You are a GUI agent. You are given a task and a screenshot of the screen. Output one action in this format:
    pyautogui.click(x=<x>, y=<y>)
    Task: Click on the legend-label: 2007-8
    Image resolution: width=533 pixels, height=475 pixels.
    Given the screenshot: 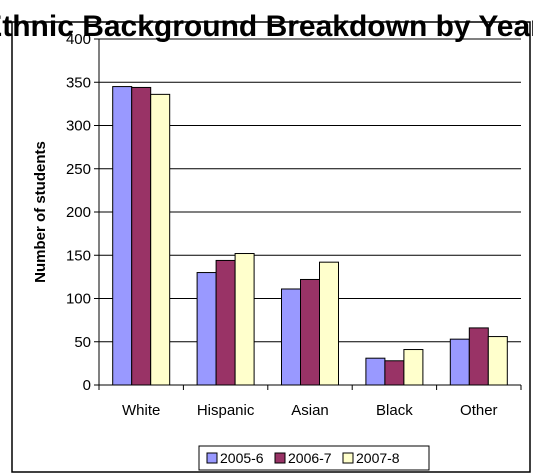 What is the action you would take?
    pyautogui.click(x=378, y=458)
    